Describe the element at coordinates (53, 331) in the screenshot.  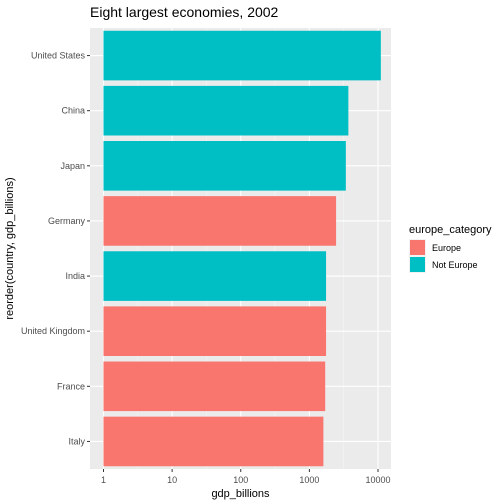
I see `y-tick-label: United Kingdom` at that location.